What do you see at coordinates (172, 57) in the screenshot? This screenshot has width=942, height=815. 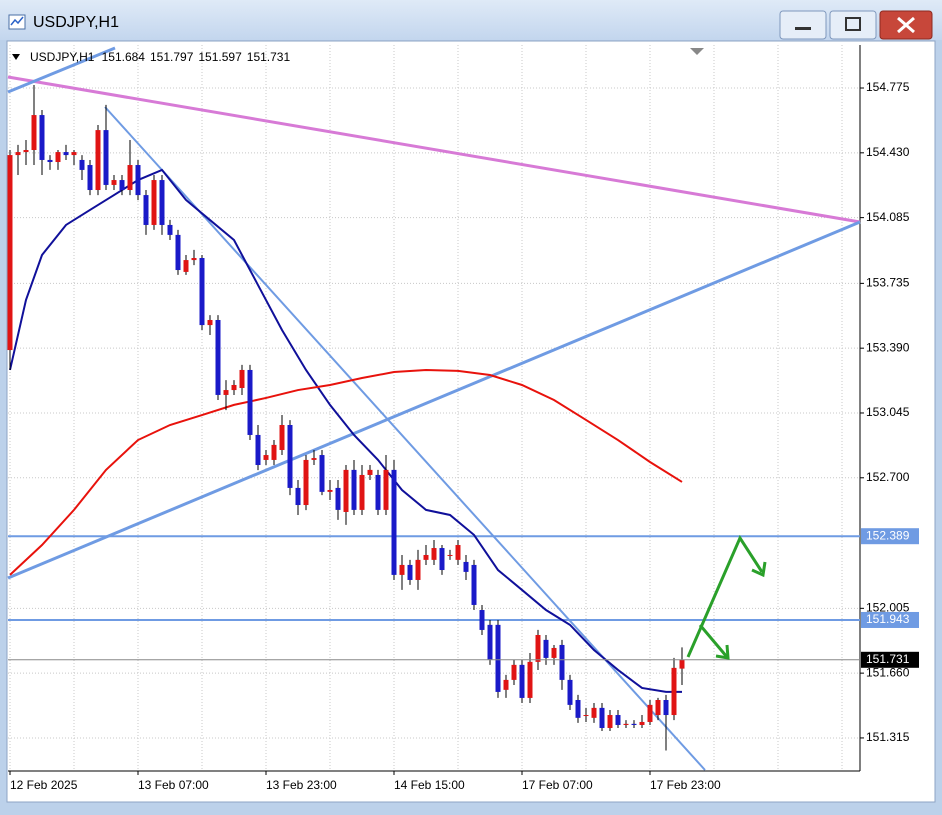 I see `high-value: 151.797` at bounding box center [172, 57].